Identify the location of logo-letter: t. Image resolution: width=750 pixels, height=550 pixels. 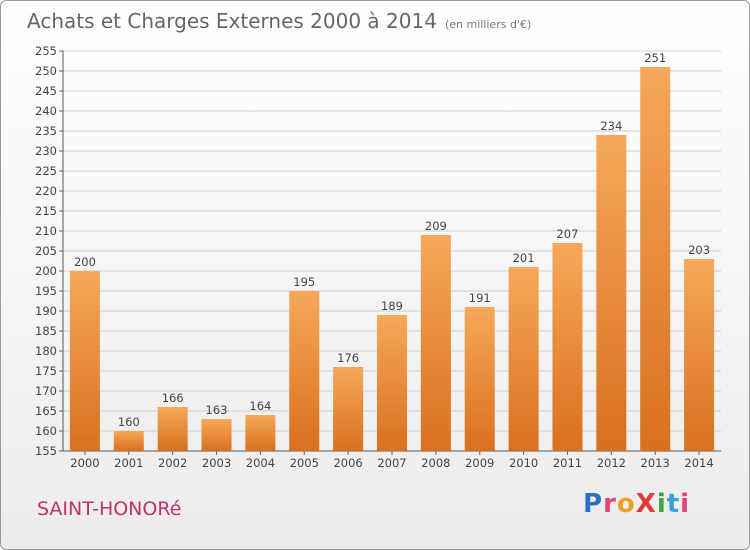
(673, 504).